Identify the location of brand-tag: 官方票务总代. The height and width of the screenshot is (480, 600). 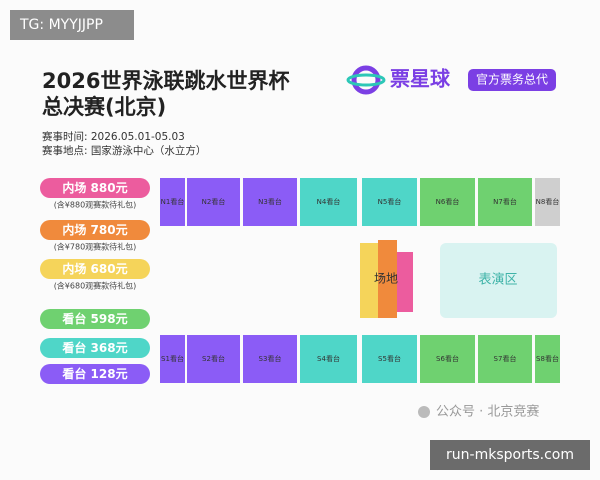
(512, 79).